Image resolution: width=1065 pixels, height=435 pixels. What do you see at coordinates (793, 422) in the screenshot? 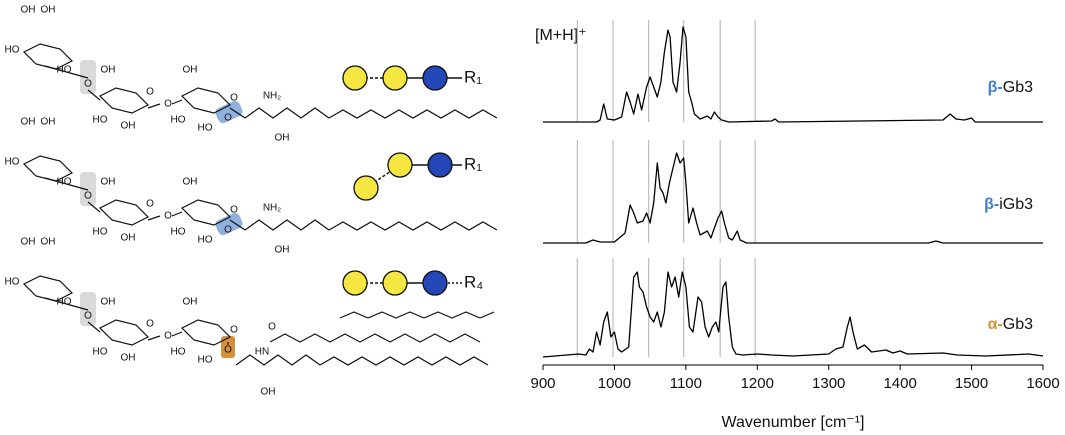
I see `x-axis-title: Wavenumber [cm⁻¹]` at bounding box center [793, 422].